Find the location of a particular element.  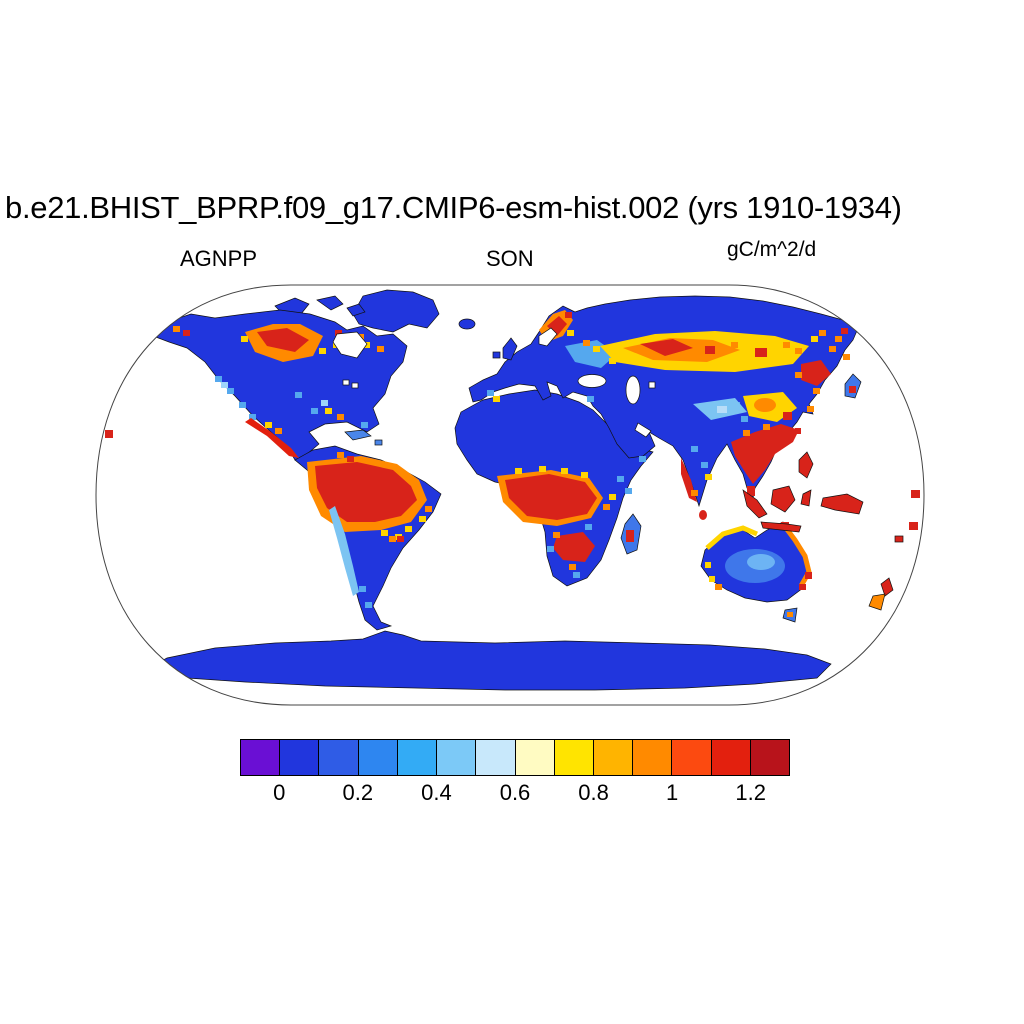

colorbar-cells is located at coordinates (515, 757).